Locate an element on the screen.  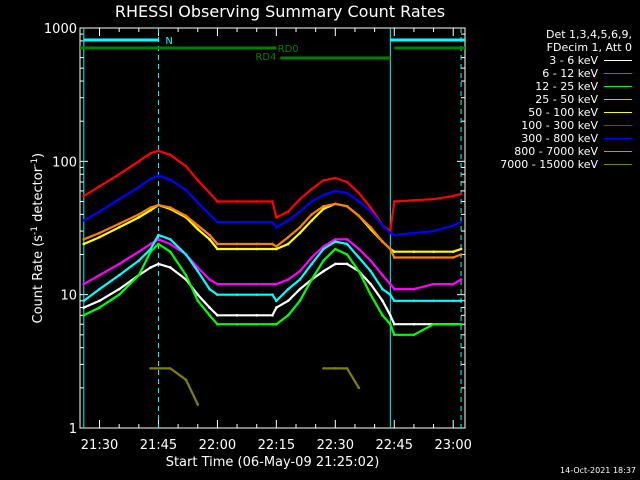
legend-header-decimation: FDecim 1, Att 0 is located at coordinates (589, 47).